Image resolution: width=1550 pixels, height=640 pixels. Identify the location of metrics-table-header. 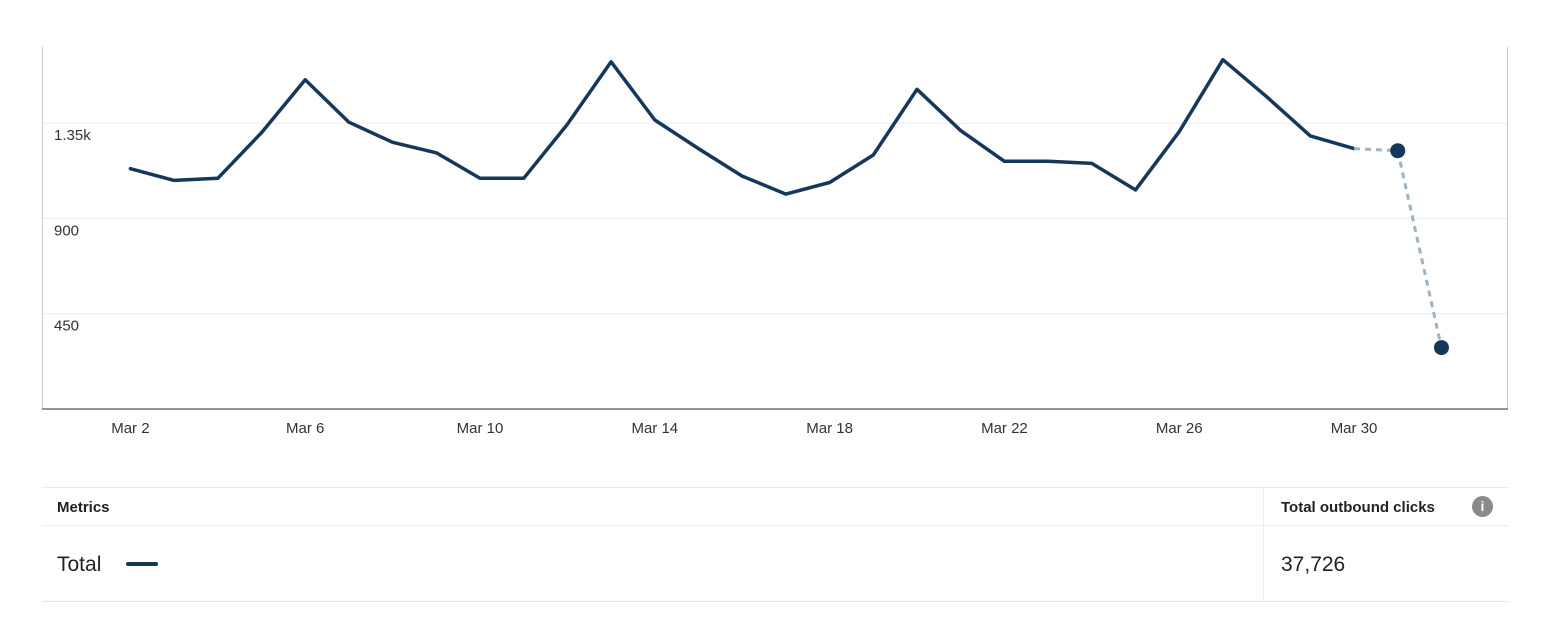
(775, 507).